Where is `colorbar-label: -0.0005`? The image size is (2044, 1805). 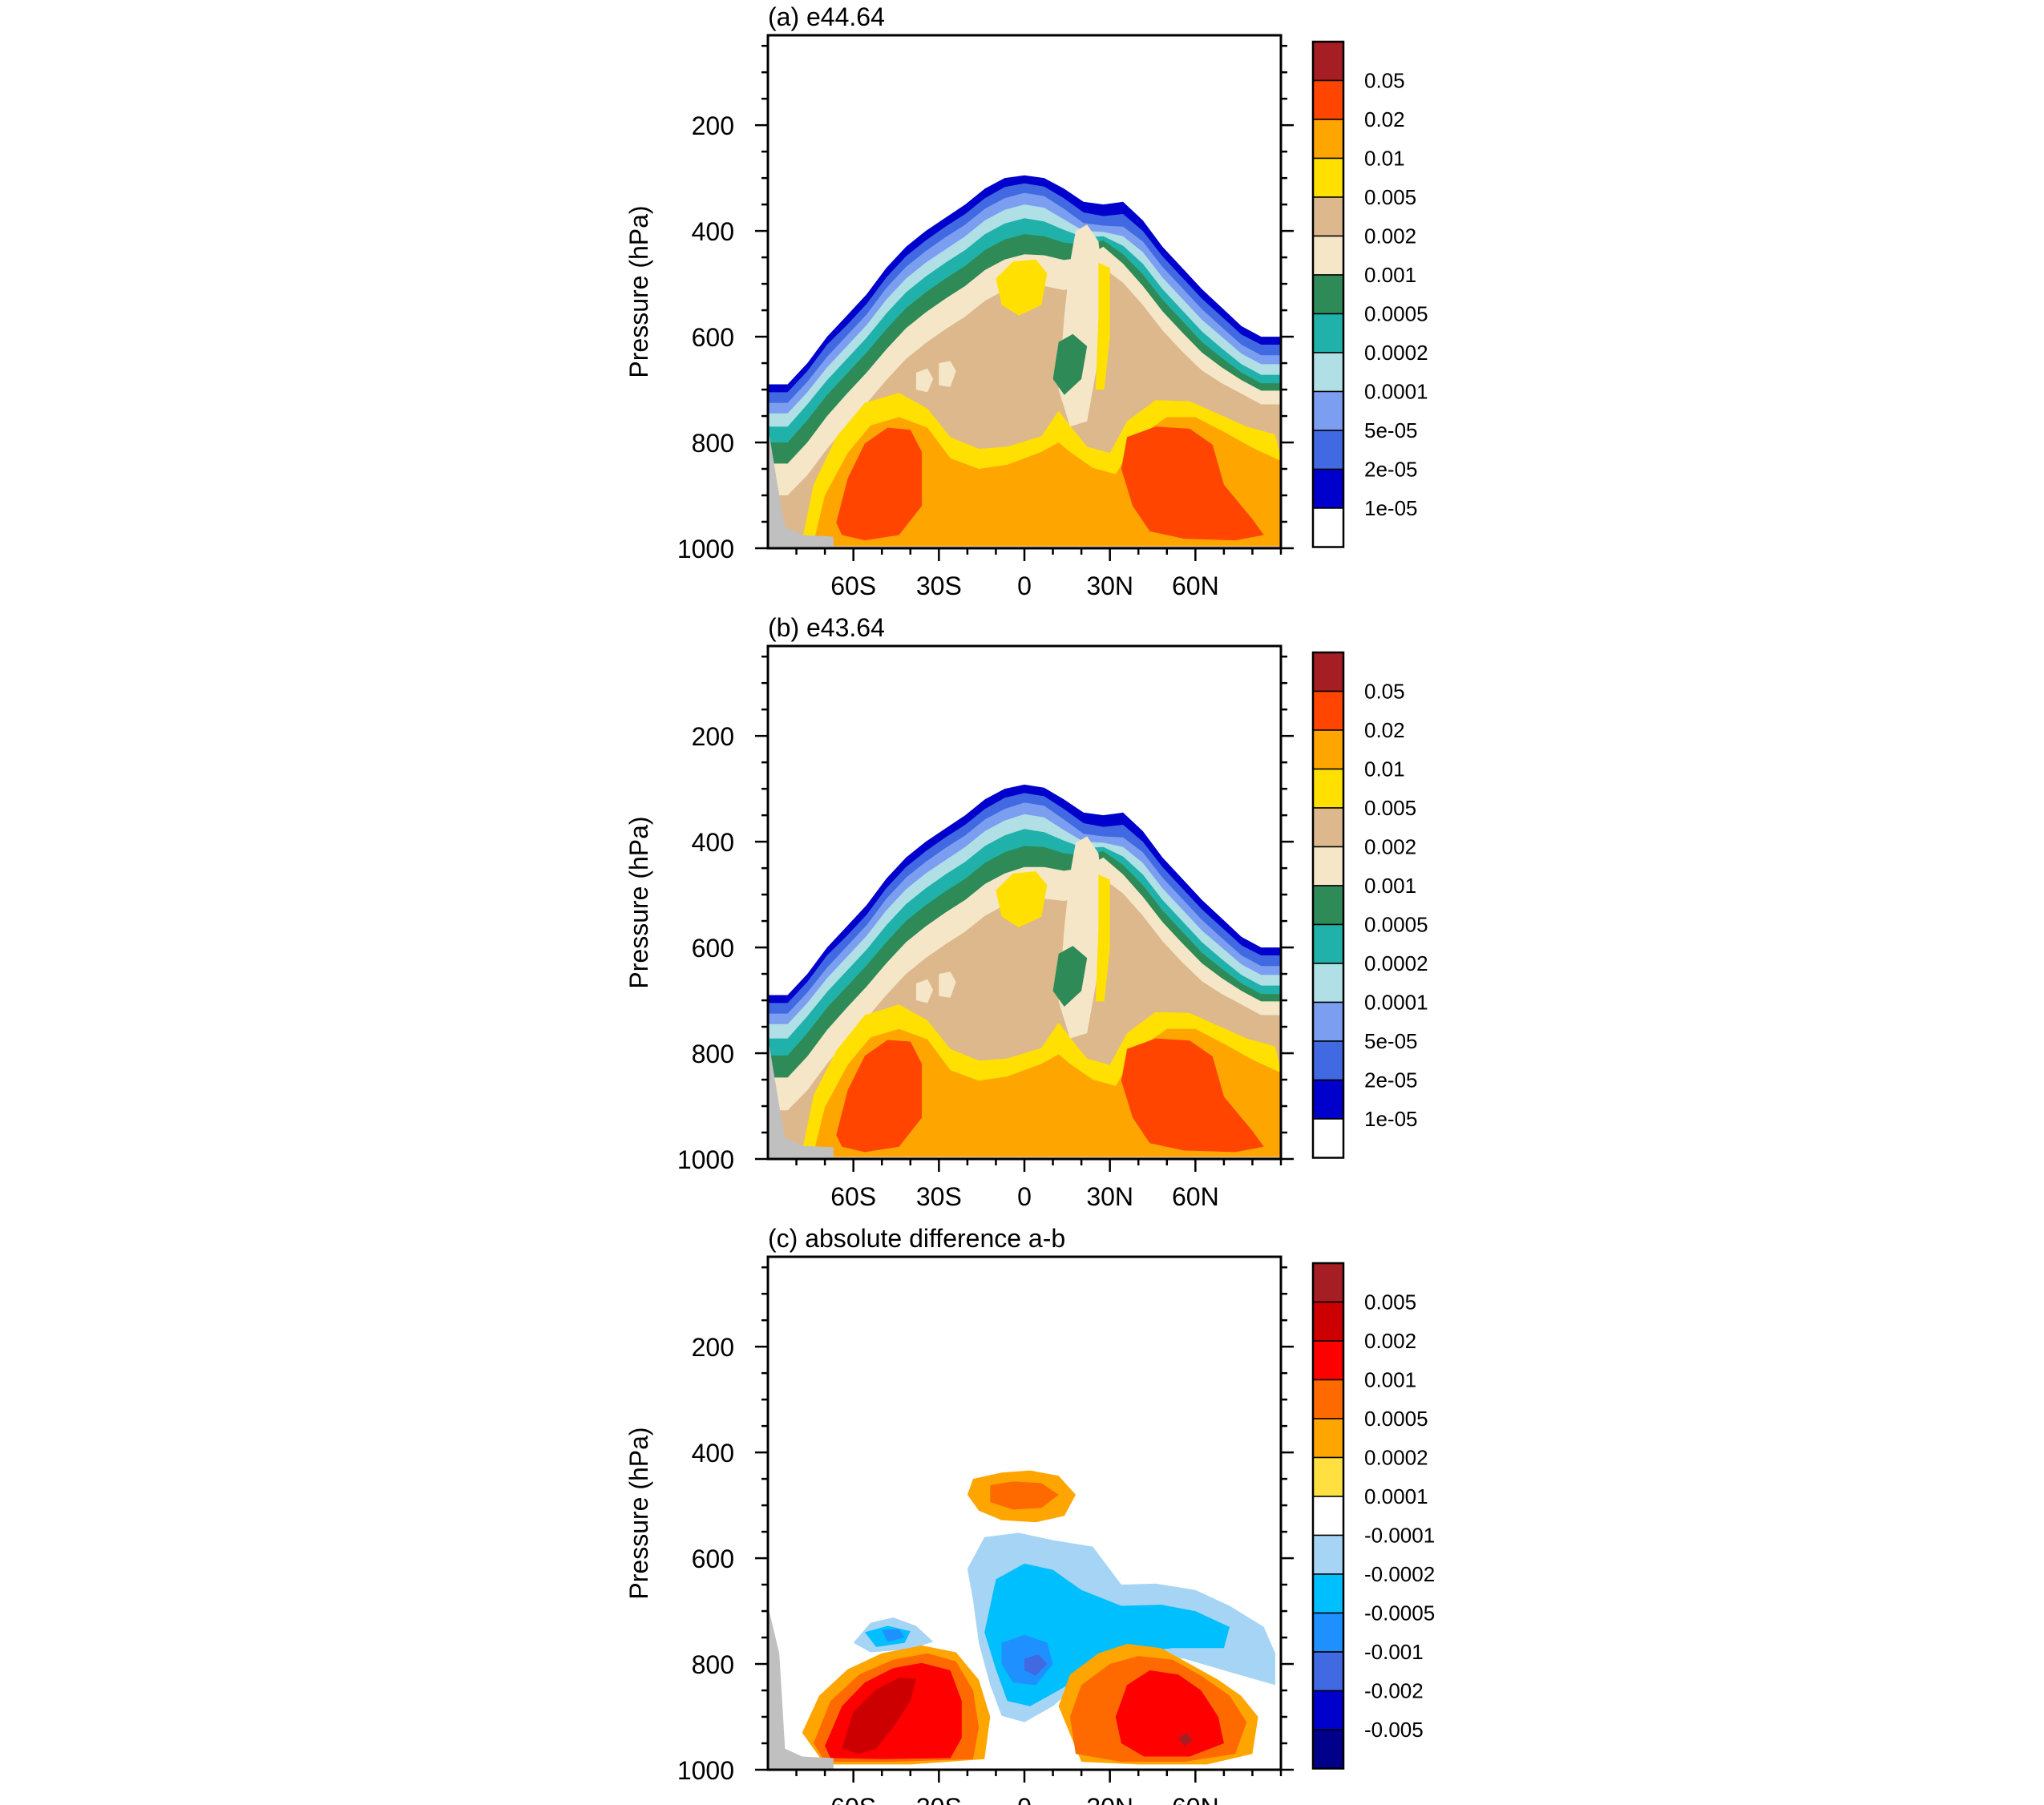
colorbar-label: -0.0005 is located at coordinates (1399, 1613).